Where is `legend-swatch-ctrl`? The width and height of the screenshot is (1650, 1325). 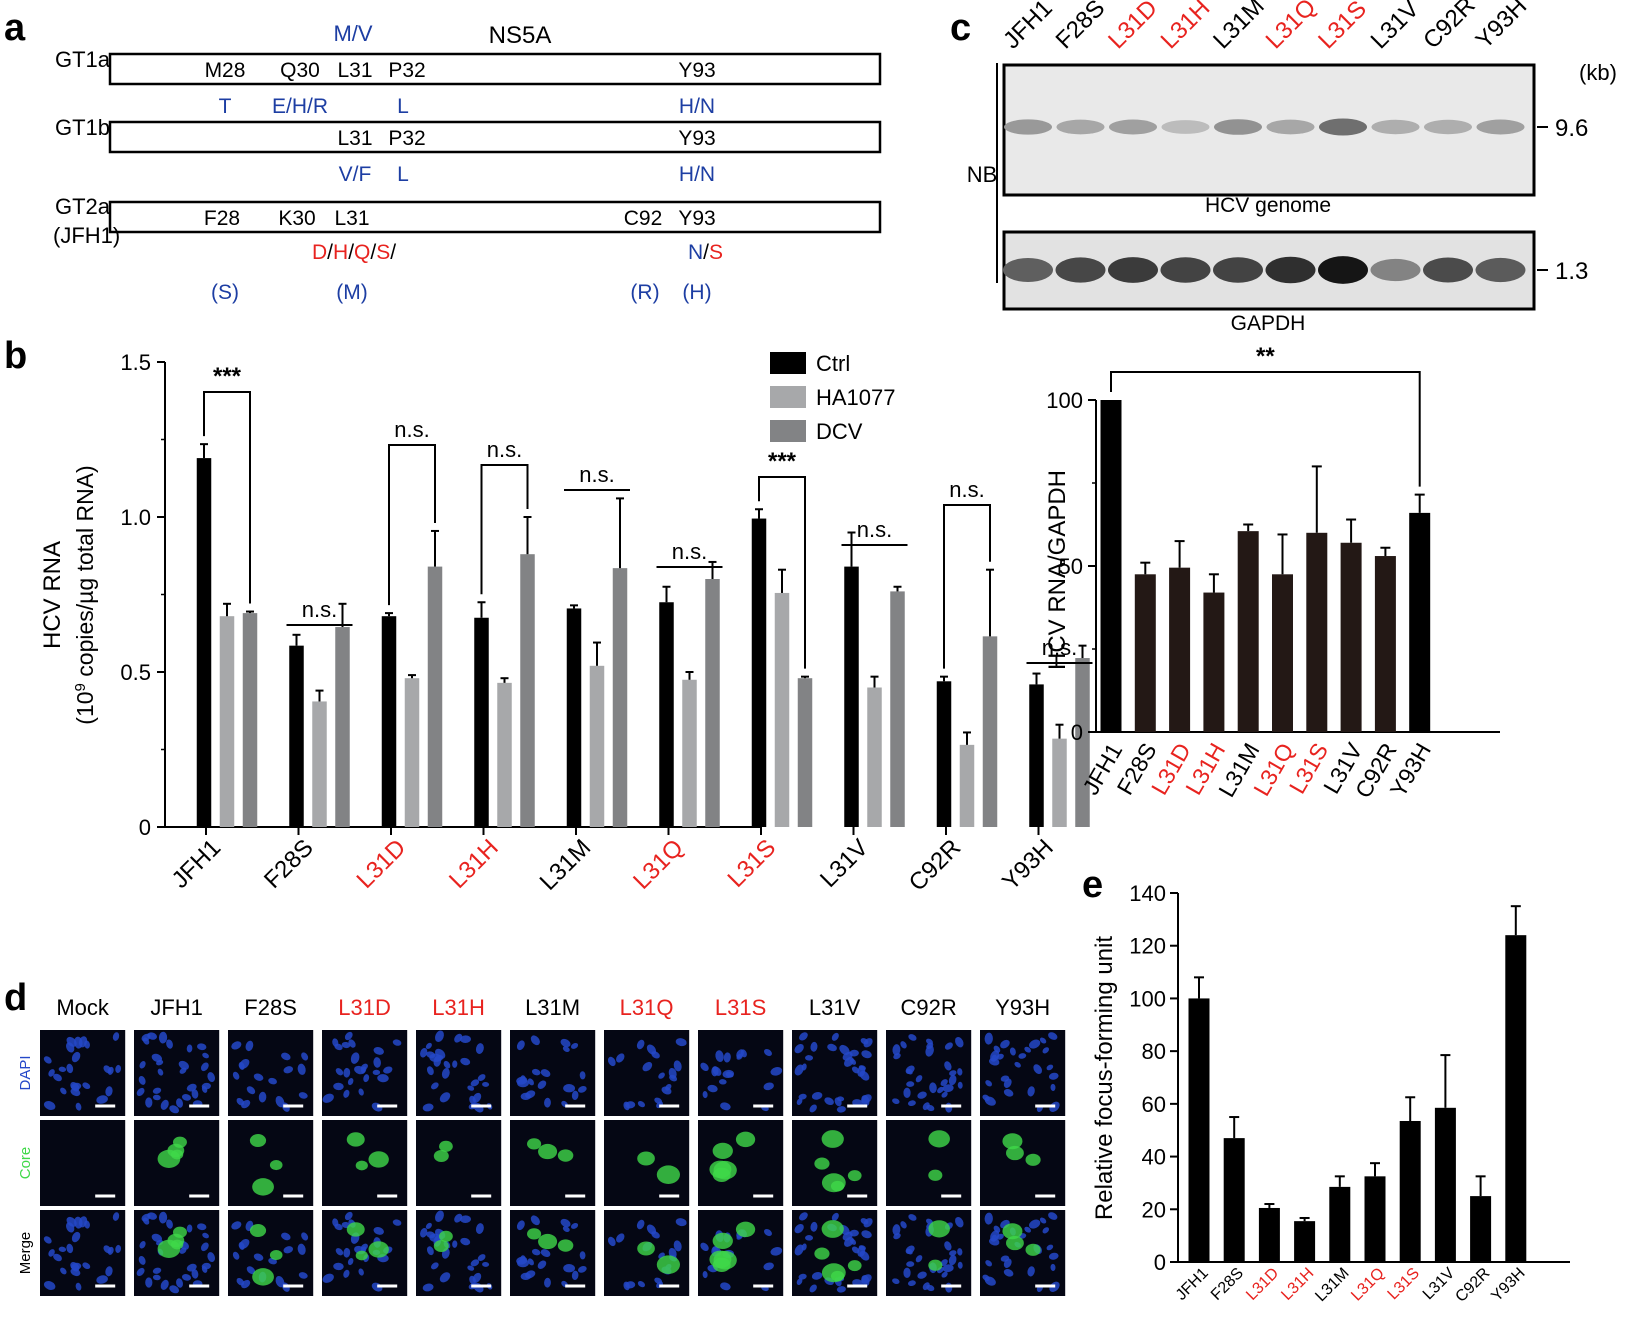 legend-swatch-ctrl is located at coordinates (788, 363).